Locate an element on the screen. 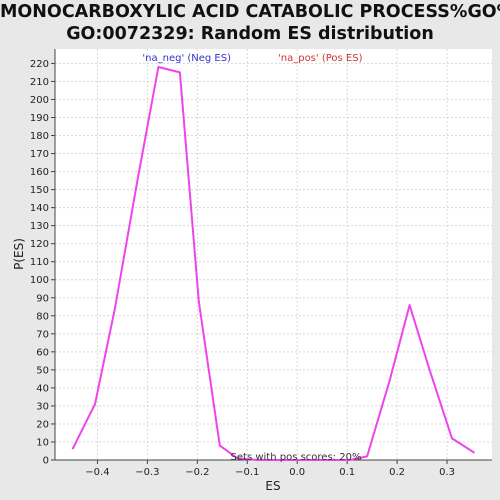 The image size is (500, 500). y-tick-label: 220 is located at coordinates (39, 64).